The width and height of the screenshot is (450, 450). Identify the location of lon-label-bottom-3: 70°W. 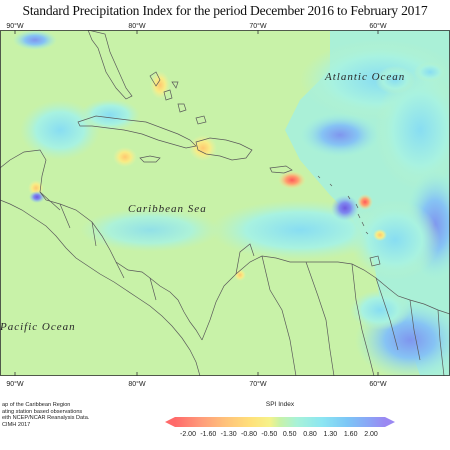
(258, 384).